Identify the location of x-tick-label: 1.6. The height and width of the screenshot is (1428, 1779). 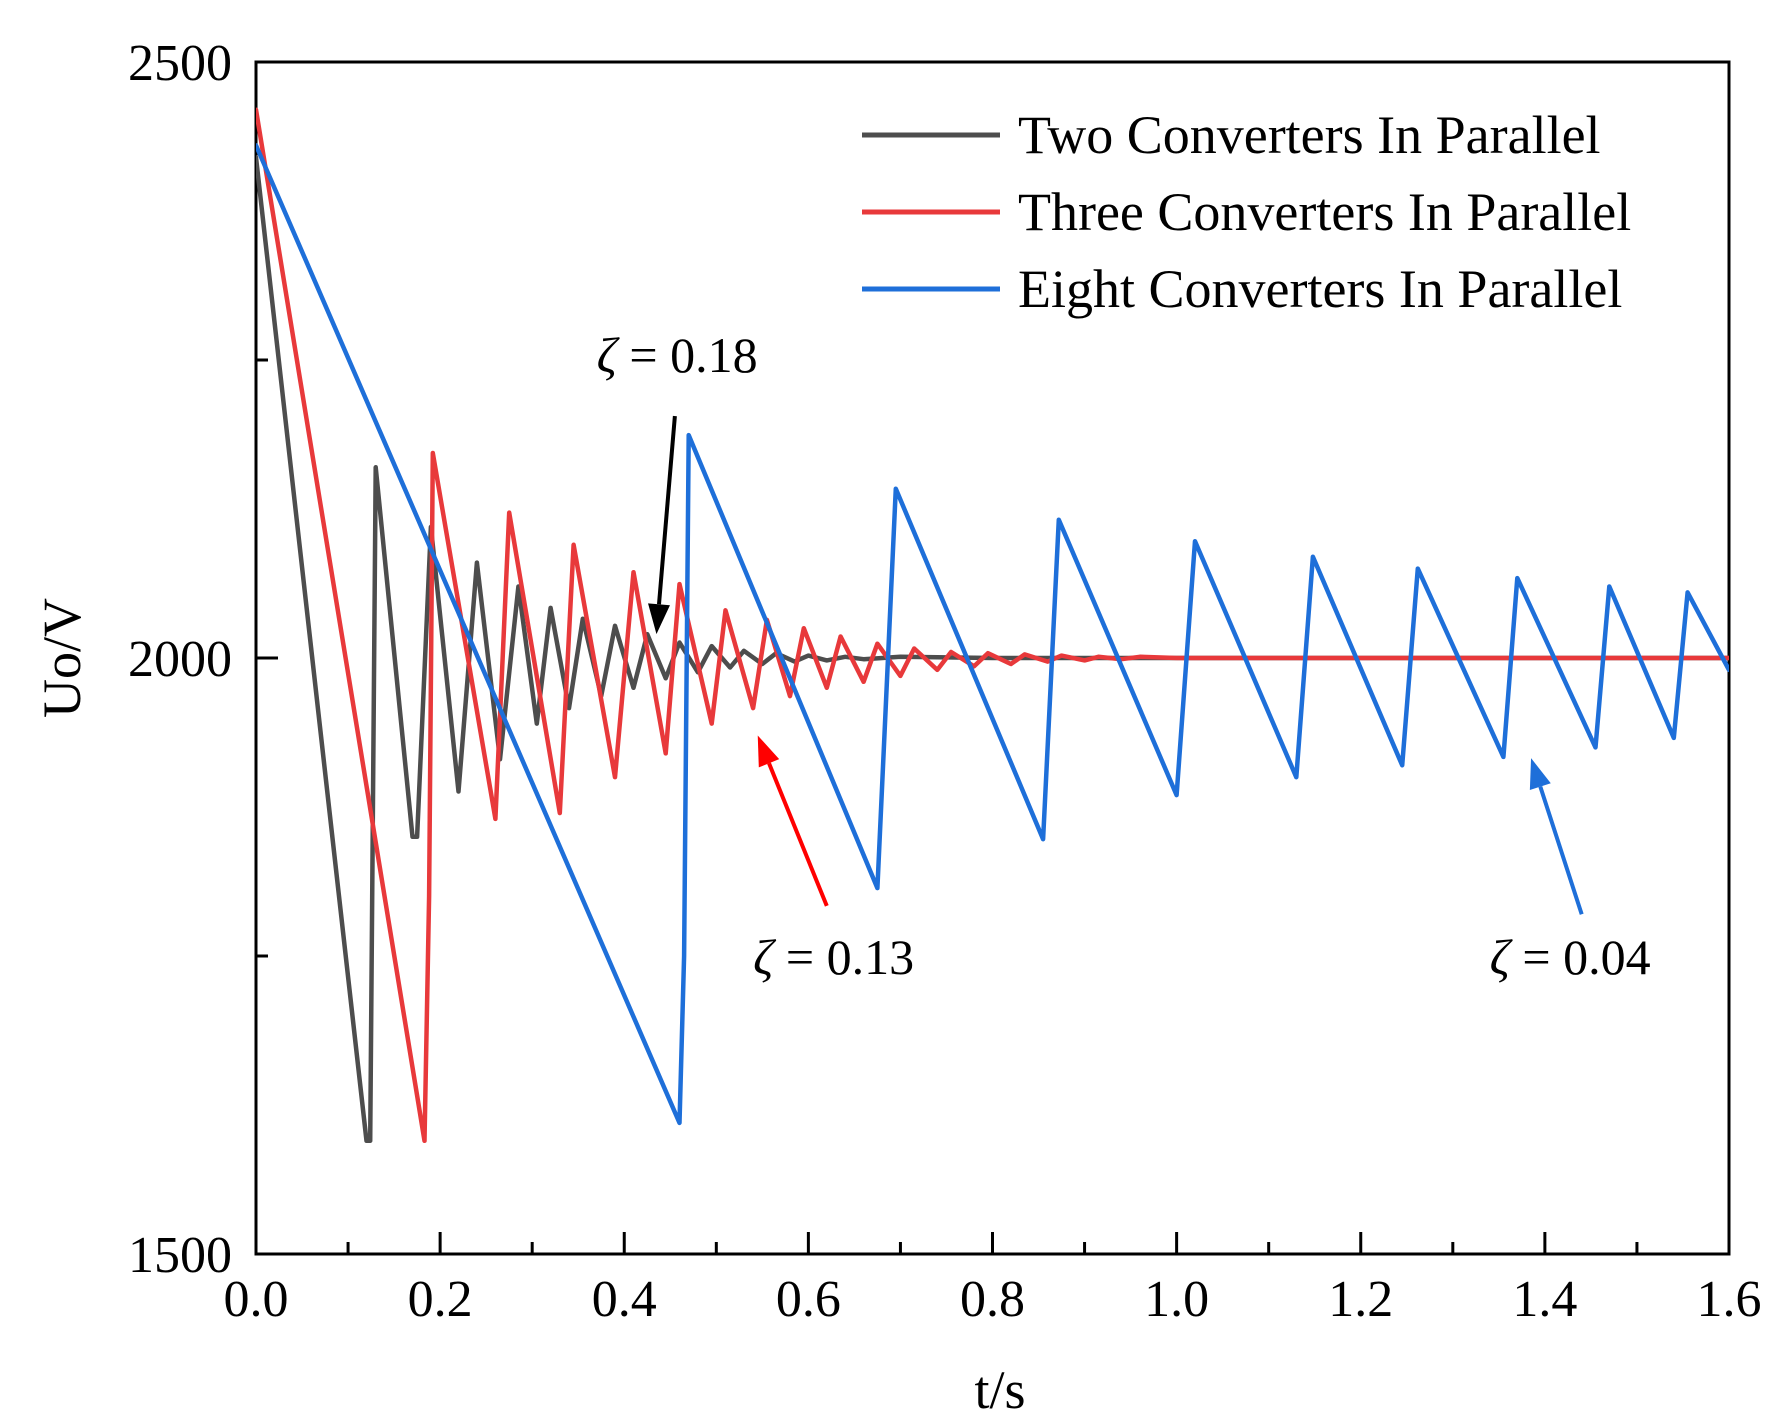
(1729, 1299).